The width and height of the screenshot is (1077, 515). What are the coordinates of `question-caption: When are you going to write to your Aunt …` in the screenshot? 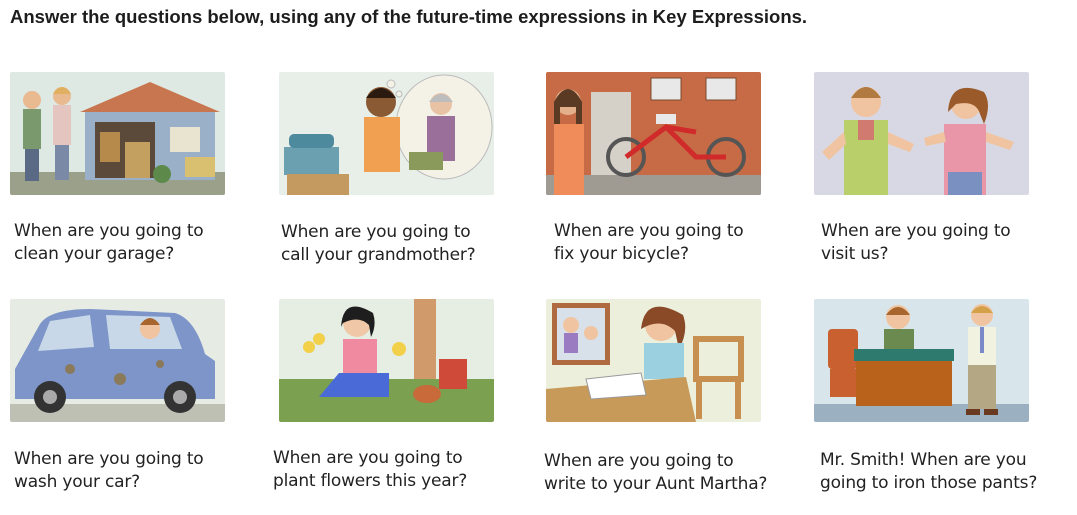 It's located at (656, 472).